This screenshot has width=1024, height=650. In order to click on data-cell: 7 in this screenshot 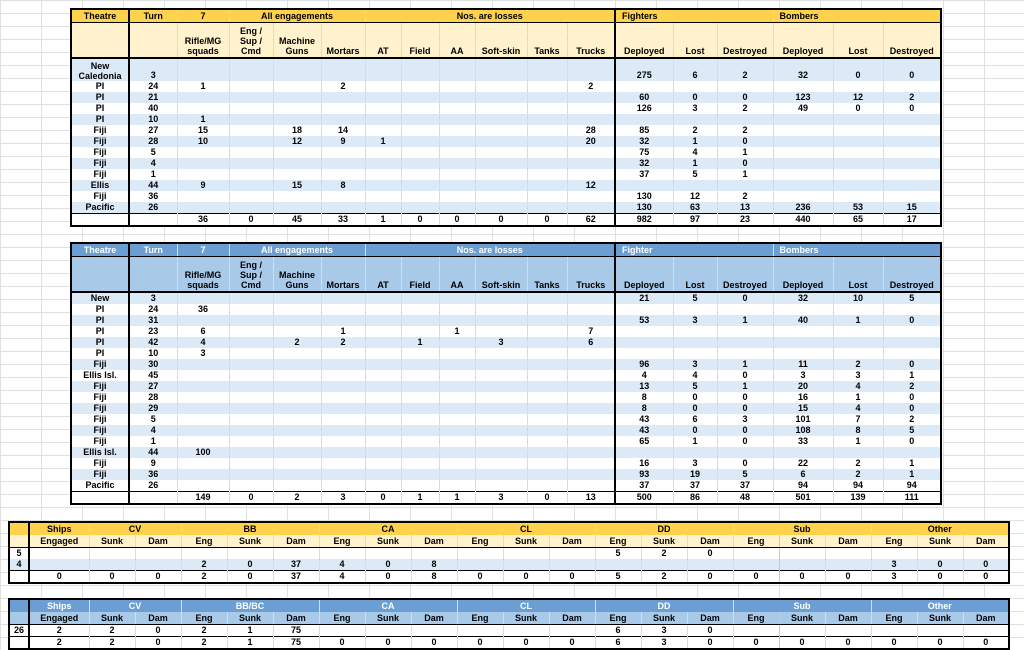, I will do `click(591, 331)`.